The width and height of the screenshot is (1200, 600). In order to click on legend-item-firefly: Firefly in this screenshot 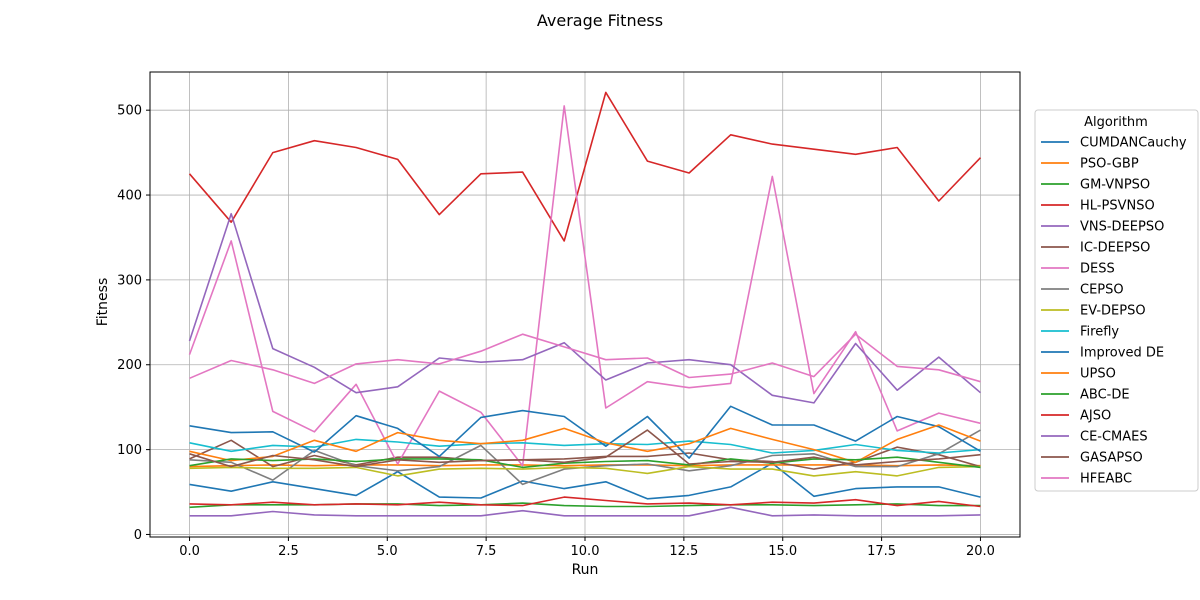, I will do `click(1080, 332)`.